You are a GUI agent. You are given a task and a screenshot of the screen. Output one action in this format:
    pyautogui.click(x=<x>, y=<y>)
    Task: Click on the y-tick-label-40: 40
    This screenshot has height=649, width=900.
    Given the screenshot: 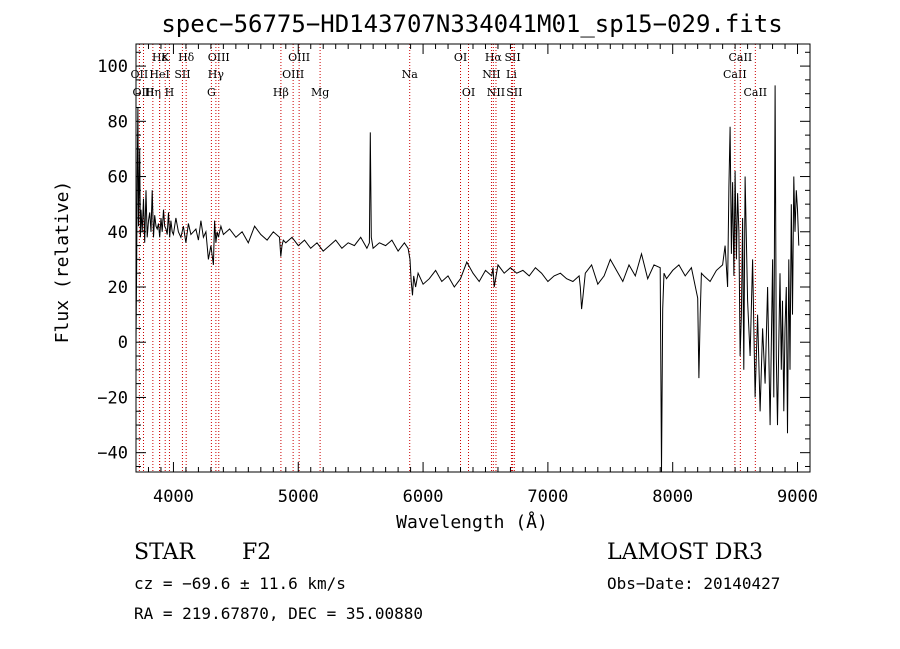 What is the action you would take?
    pyautogui.click(x=118, y=233)
    